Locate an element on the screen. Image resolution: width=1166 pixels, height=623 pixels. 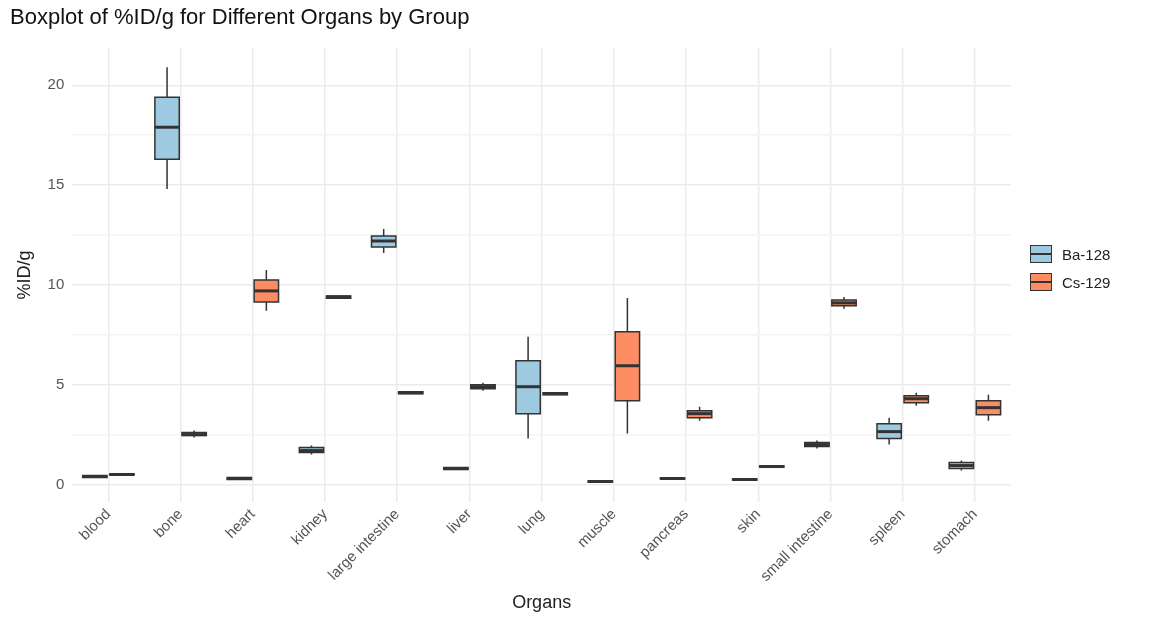
x-axis-title: Organs is located at coordinates (542, 602).